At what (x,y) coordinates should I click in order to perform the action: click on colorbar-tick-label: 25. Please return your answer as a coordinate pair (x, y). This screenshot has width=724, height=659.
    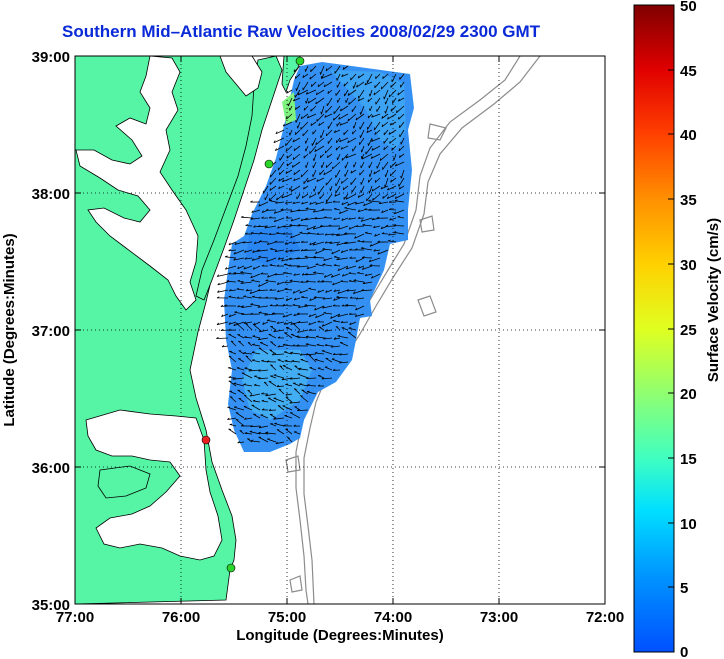
    Looking at the image, I should click on (688, 330).